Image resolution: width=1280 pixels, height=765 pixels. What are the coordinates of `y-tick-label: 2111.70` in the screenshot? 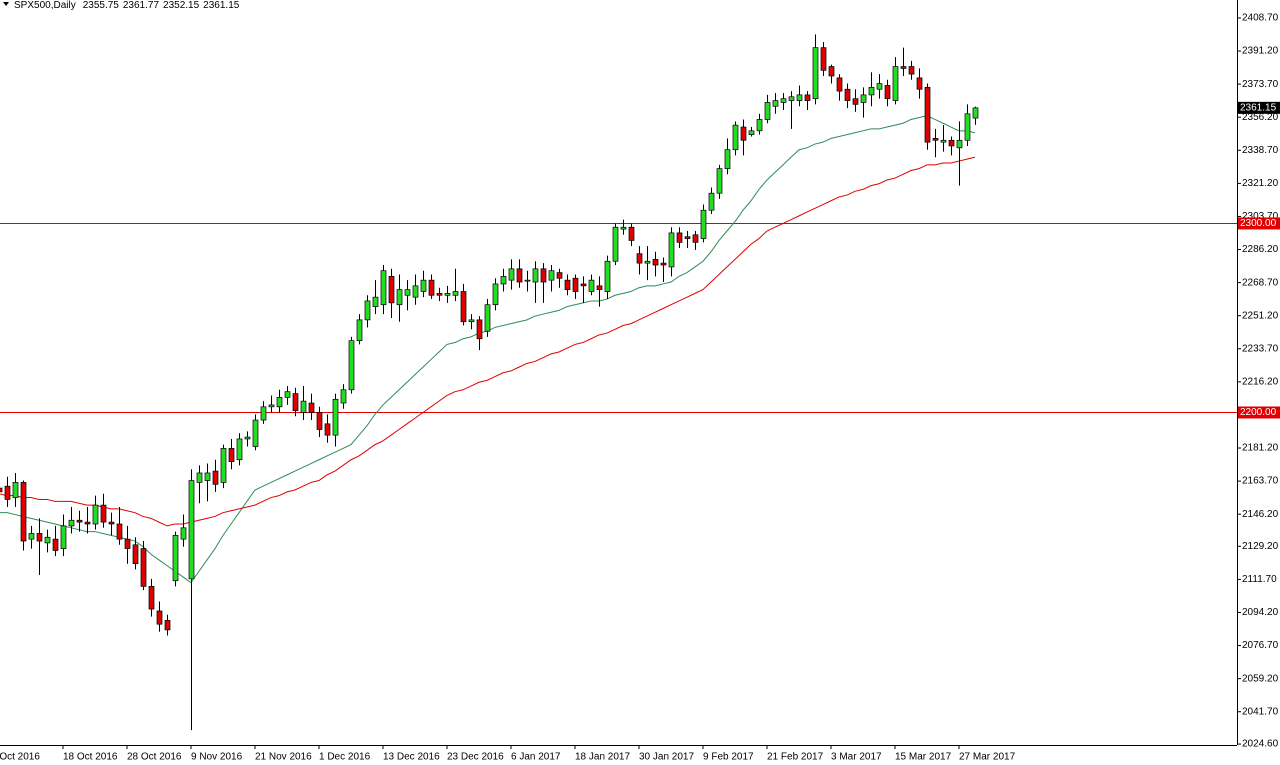 It's located at (1259, 579).